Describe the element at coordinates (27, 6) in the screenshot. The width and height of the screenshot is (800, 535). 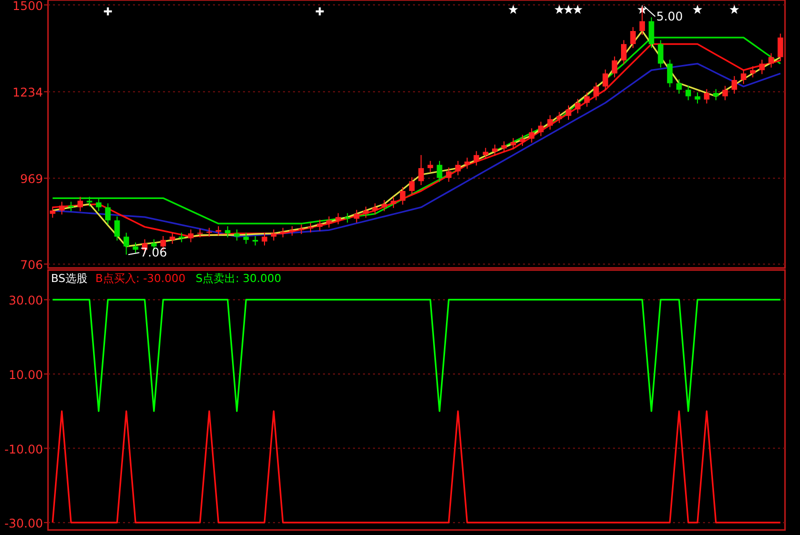
I see `y-tick-label: 1500` at that location.